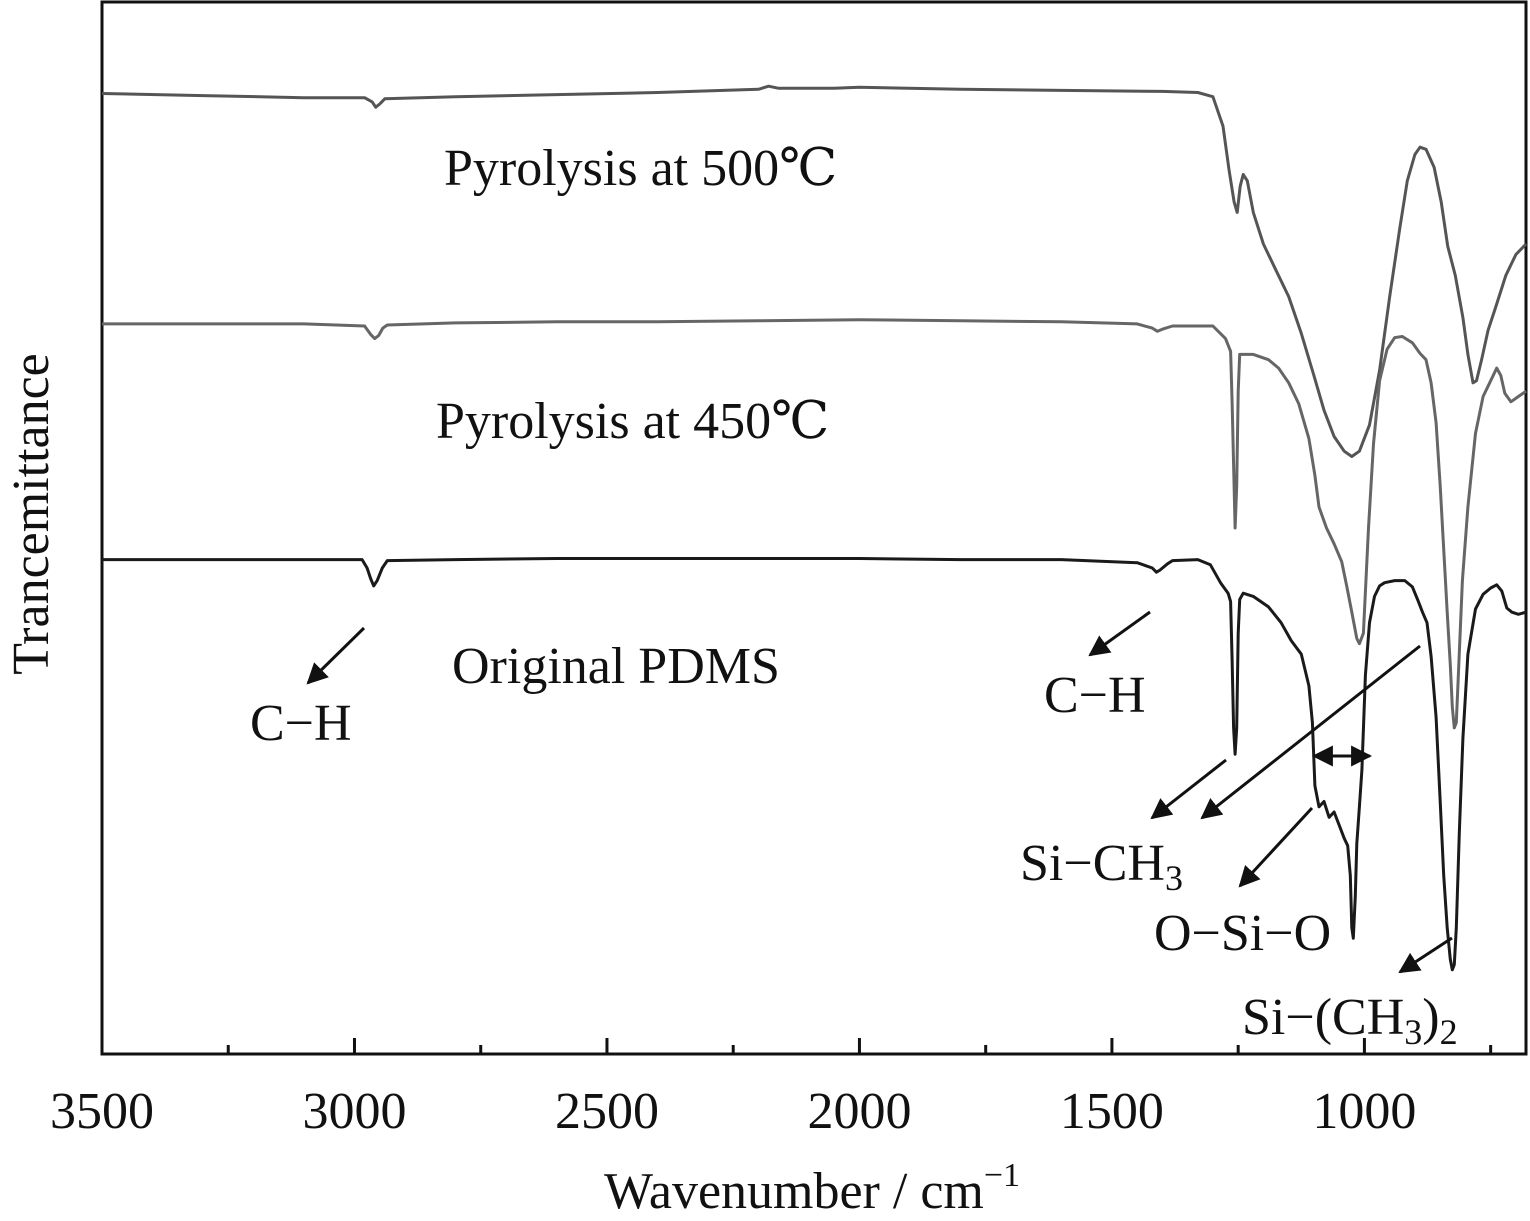  I want to click on annotation-si-ch3-sub: 3, so click(1174, 878).